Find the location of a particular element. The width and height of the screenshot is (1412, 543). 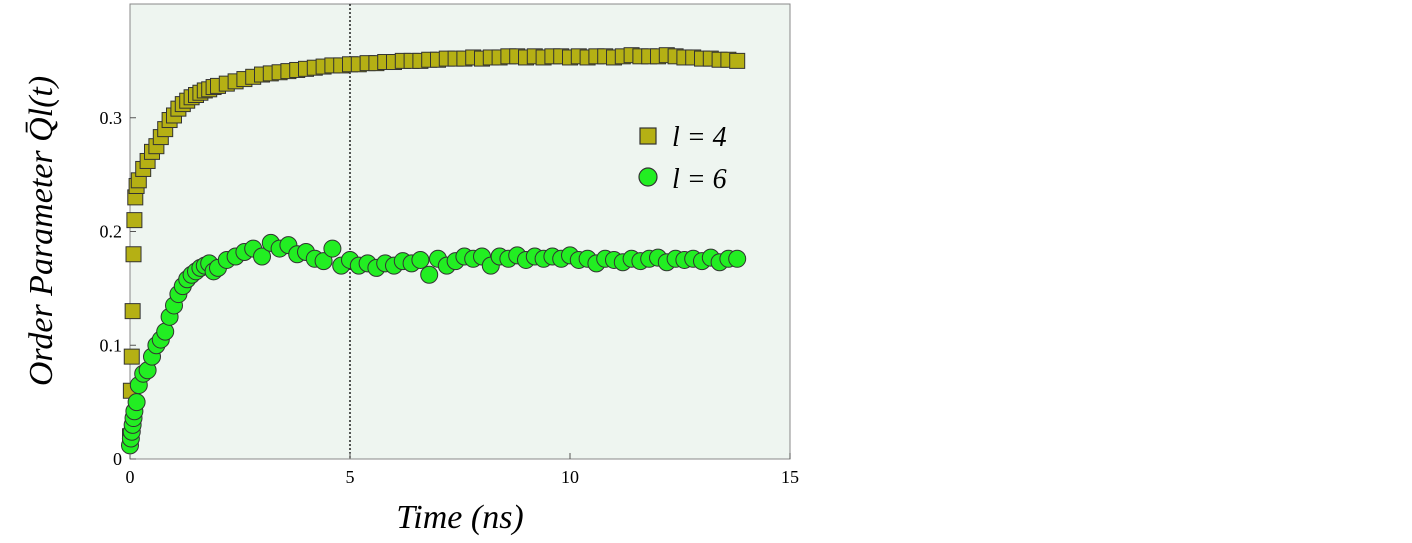

legend-marker-l4 is located at coordinates (648, 136).